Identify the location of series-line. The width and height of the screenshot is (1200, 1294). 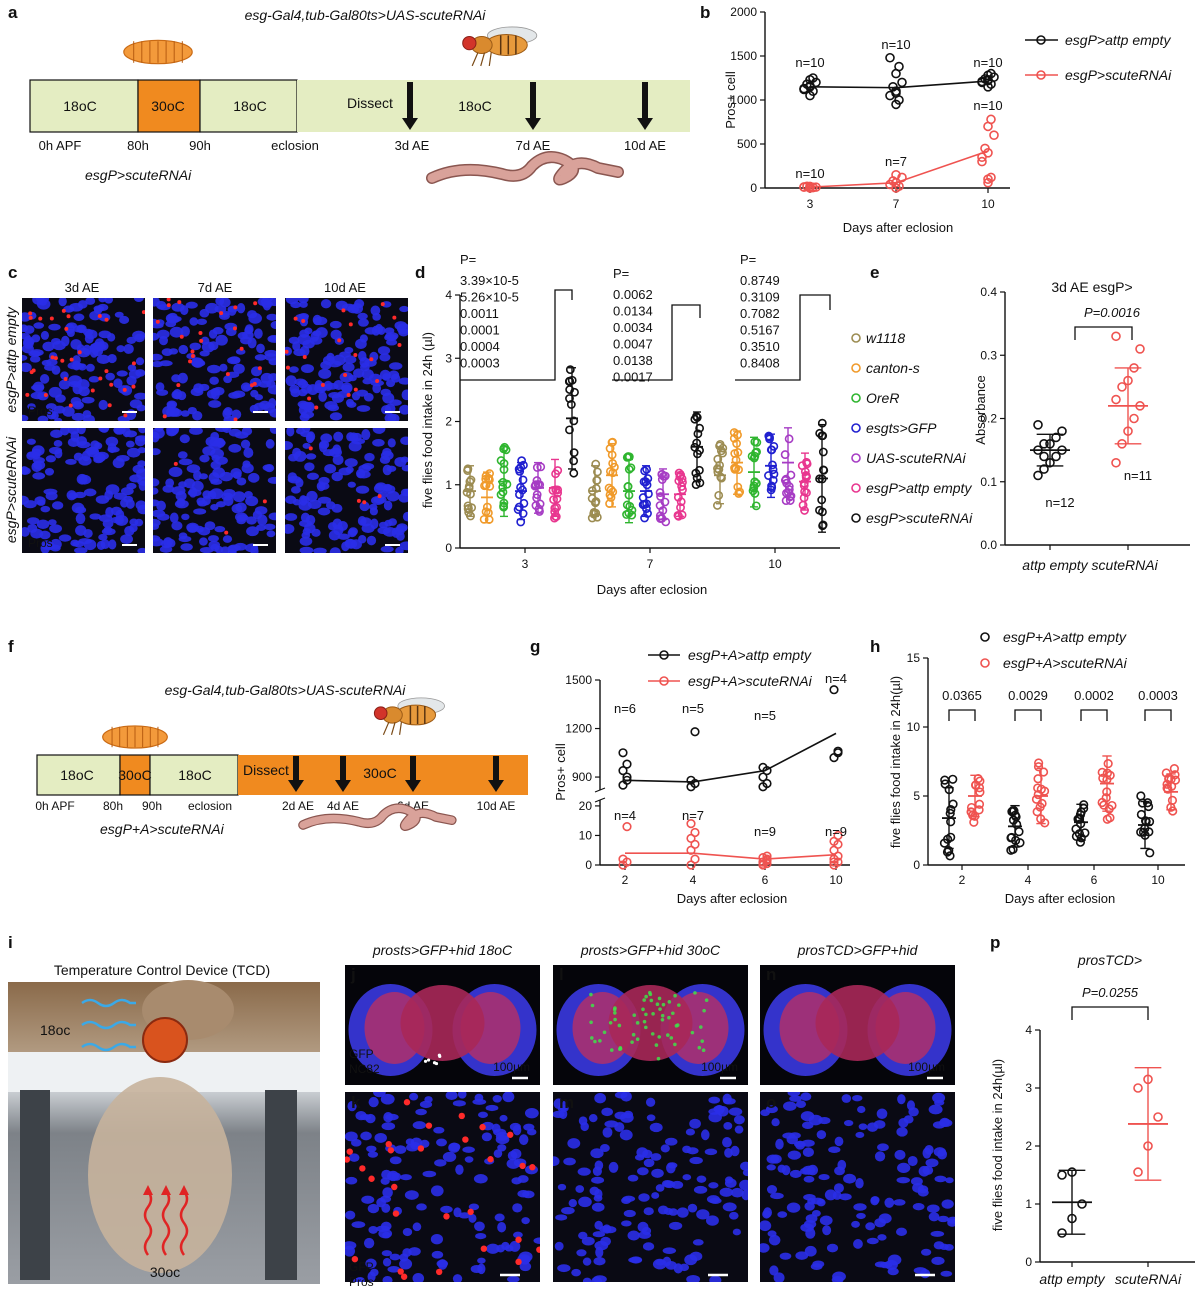
(730, 757).